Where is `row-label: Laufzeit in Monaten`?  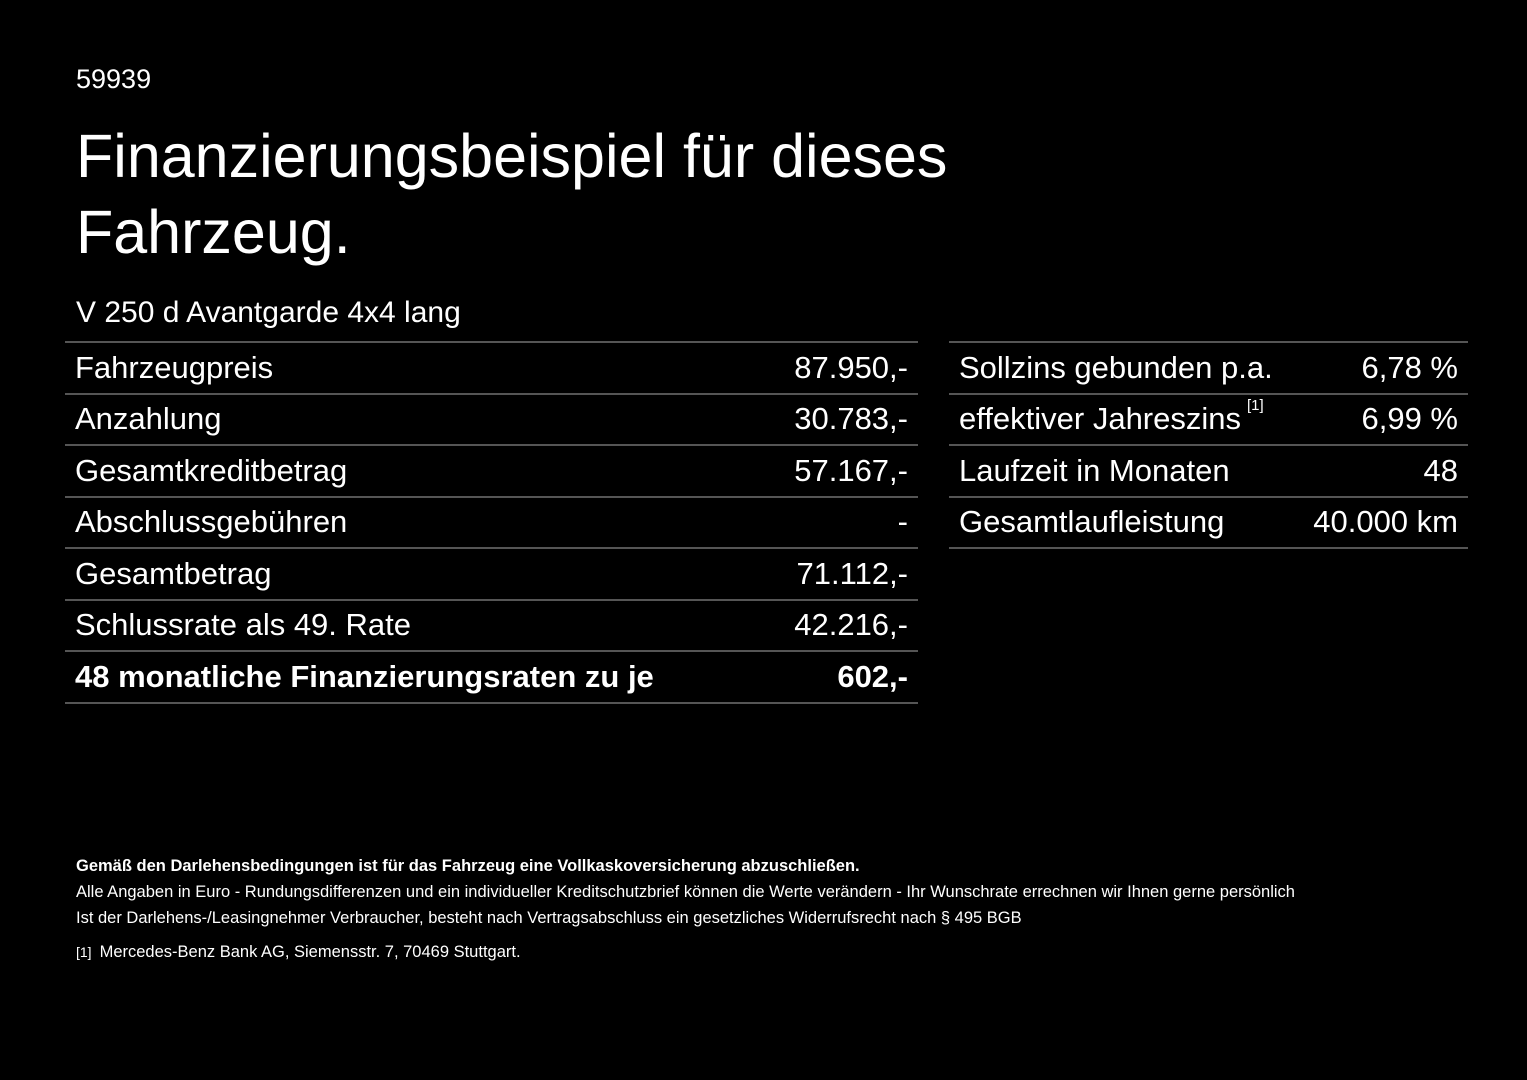 row-label: Laufzeit in Monaten is located at coordinates (1094, 470).